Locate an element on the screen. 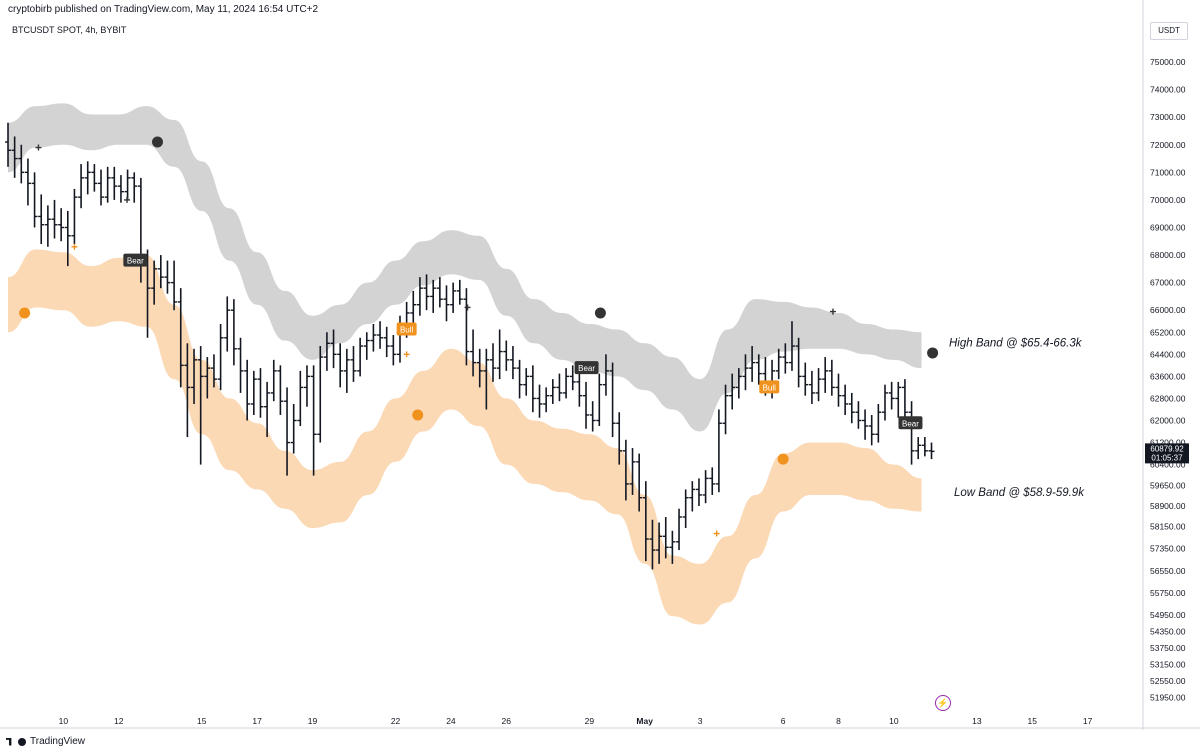  time-tick-label: 13 is located at coordinates (977, 721).